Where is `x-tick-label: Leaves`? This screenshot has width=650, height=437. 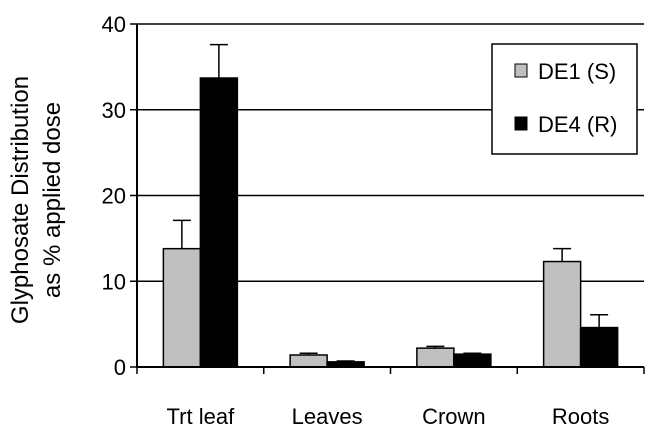 x-tick-label: Leaves is located at coordinates (327, 416).